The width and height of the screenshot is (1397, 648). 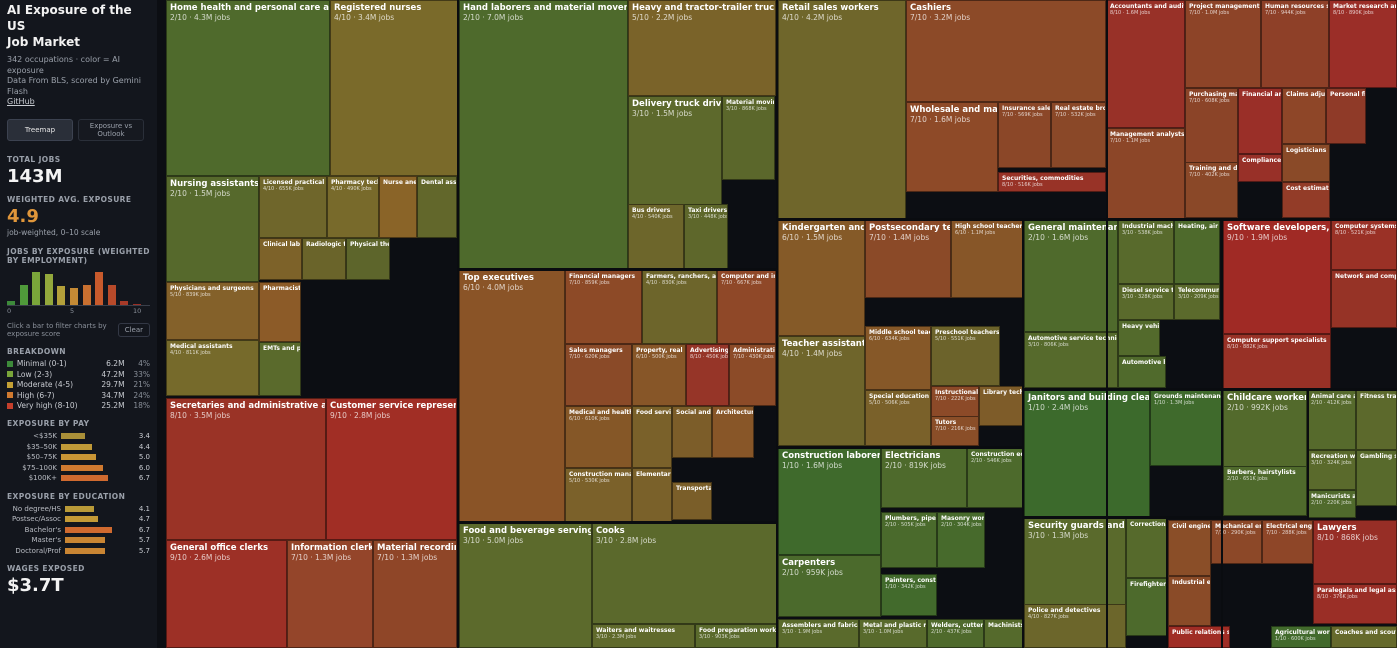 What do you see at coordinates (965, 356) in the screenshot?
I see `tile-preschool-teachers: Preschool teachers 5/10 · 551K jobs` at bounding box center [965, 356].